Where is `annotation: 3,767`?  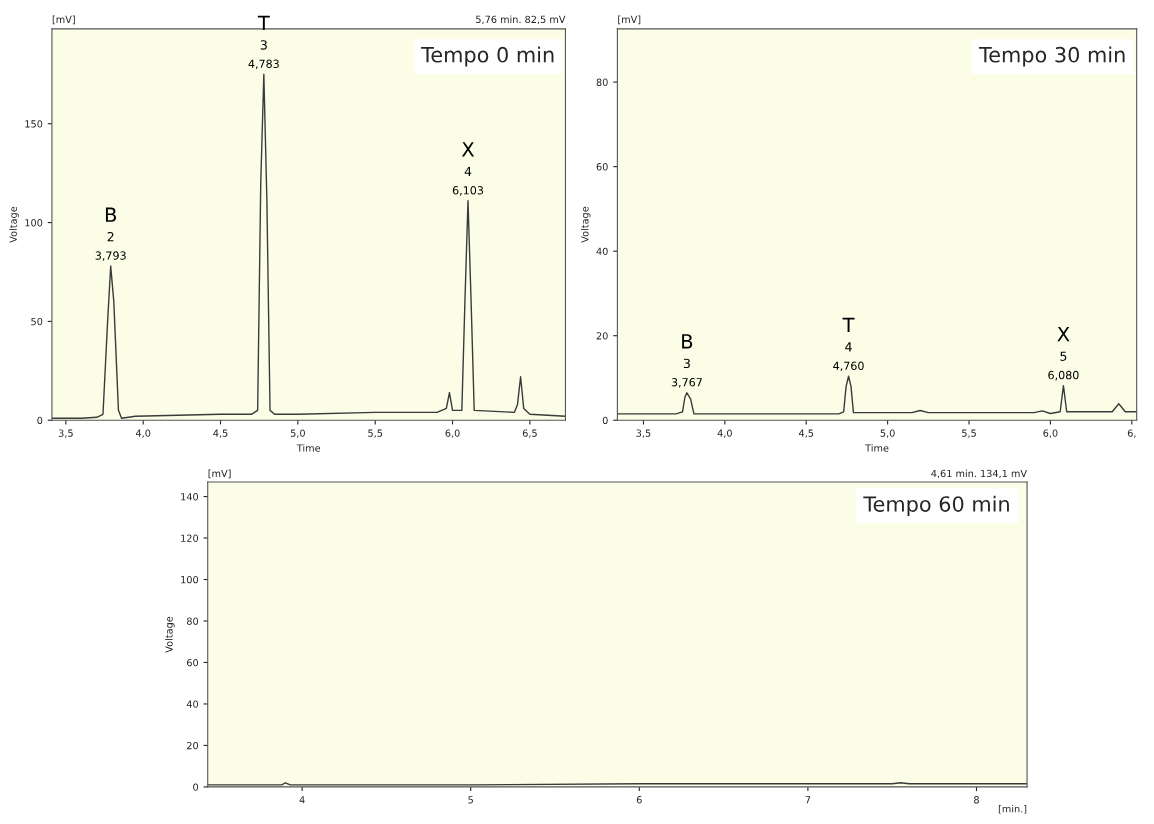 annotation: 3,767 is located at coordinates (686, 383).